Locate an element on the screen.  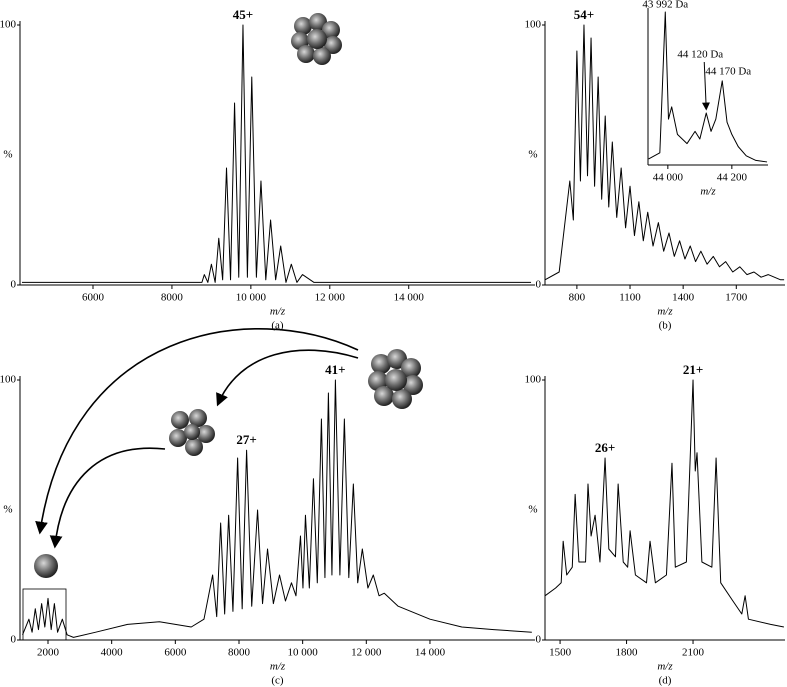
caption: (b) is located at coordinates (665, 326).